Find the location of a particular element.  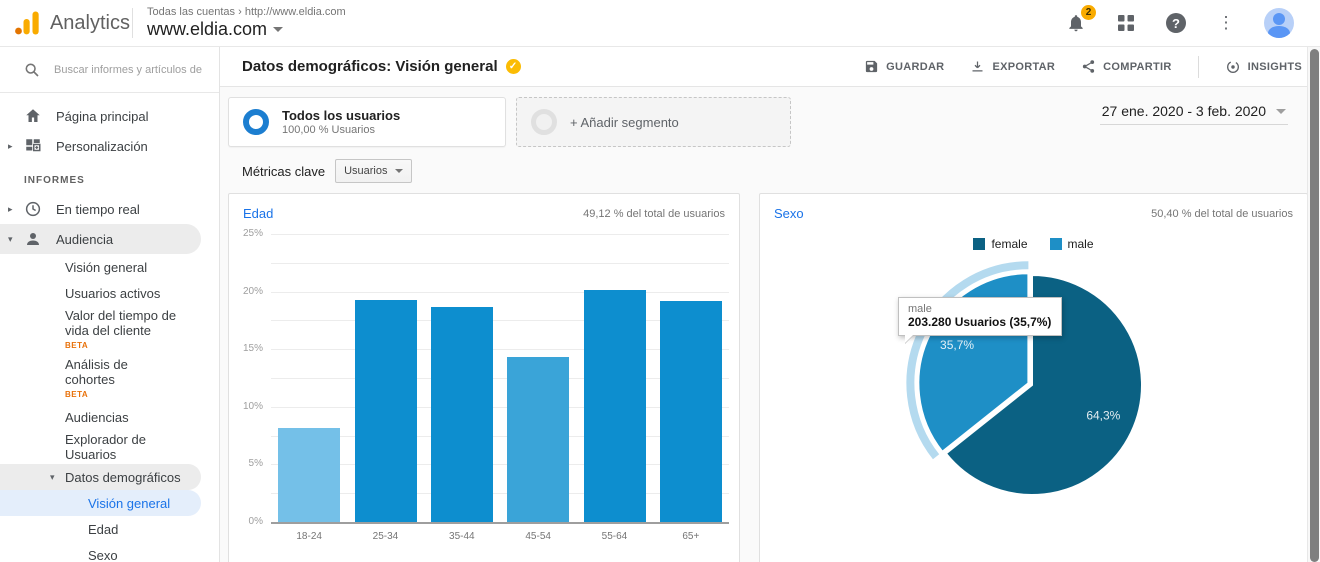

customization-icon is located at coordinates (33, 146).